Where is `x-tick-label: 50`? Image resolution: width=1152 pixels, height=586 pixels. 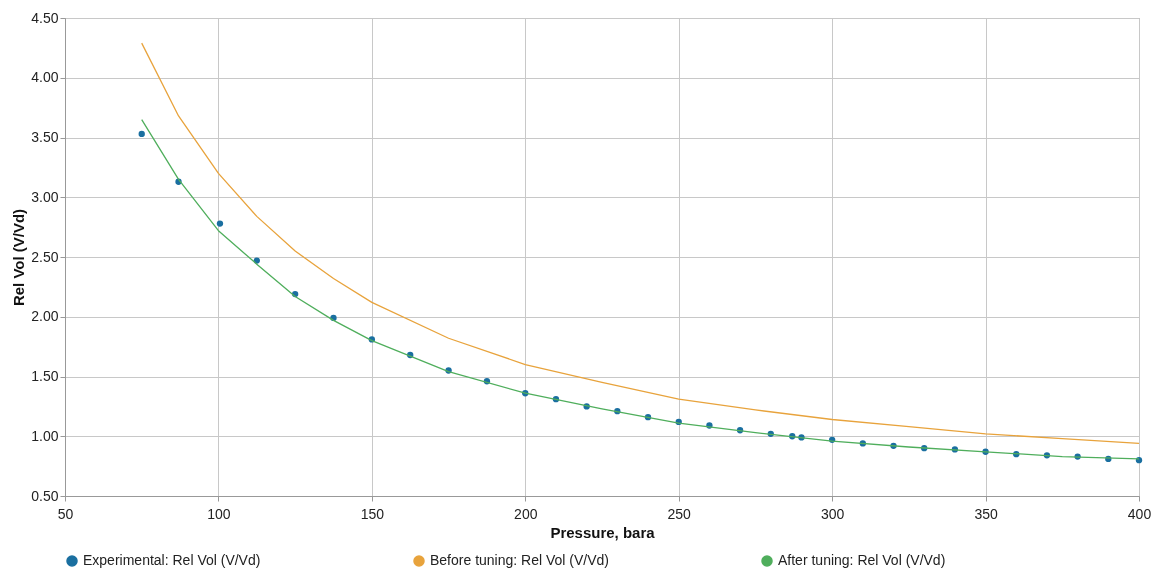
x-tick-label: 50 is located at coordinates (65, 513).